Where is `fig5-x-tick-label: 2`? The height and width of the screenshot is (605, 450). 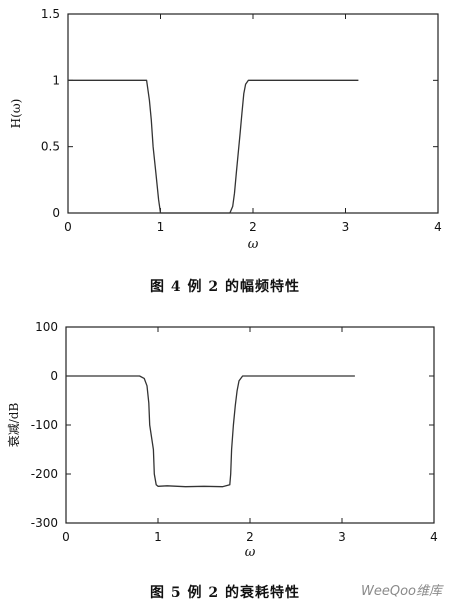 fig5-x-tick-label: 2 is located at coordinates (250, 537).